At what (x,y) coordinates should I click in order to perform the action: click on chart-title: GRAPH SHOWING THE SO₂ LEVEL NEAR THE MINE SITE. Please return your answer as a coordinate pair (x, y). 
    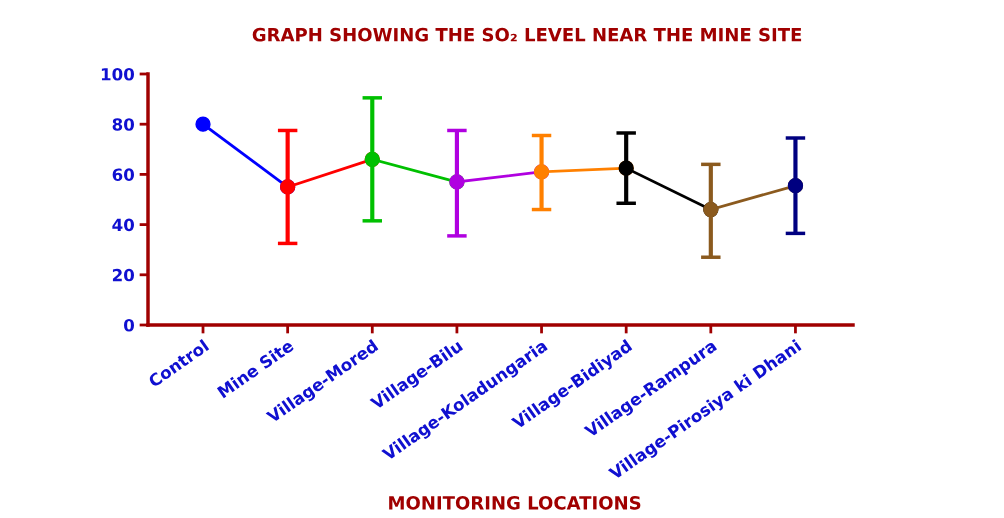
    Looking at the image, I should click on (527, 34).